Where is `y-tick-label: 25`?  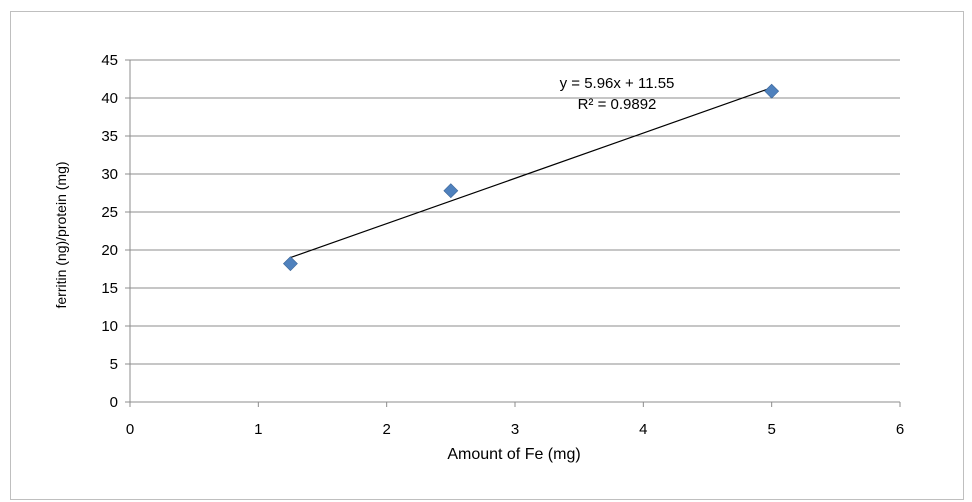
y-tick-label: 25 is located at coordinates (109, 212).